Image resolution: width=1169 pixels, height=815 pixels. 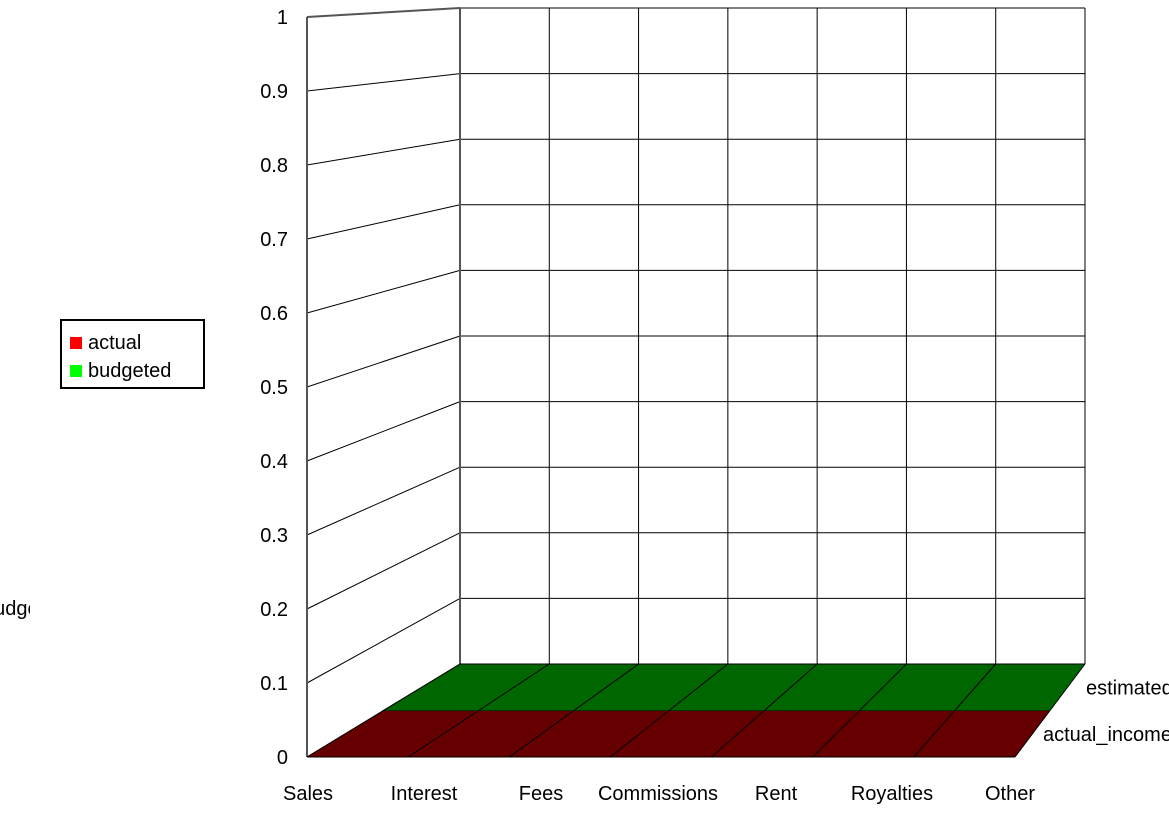 I want to click on y-tick-label: 0.4, so click(x=274, y=462).